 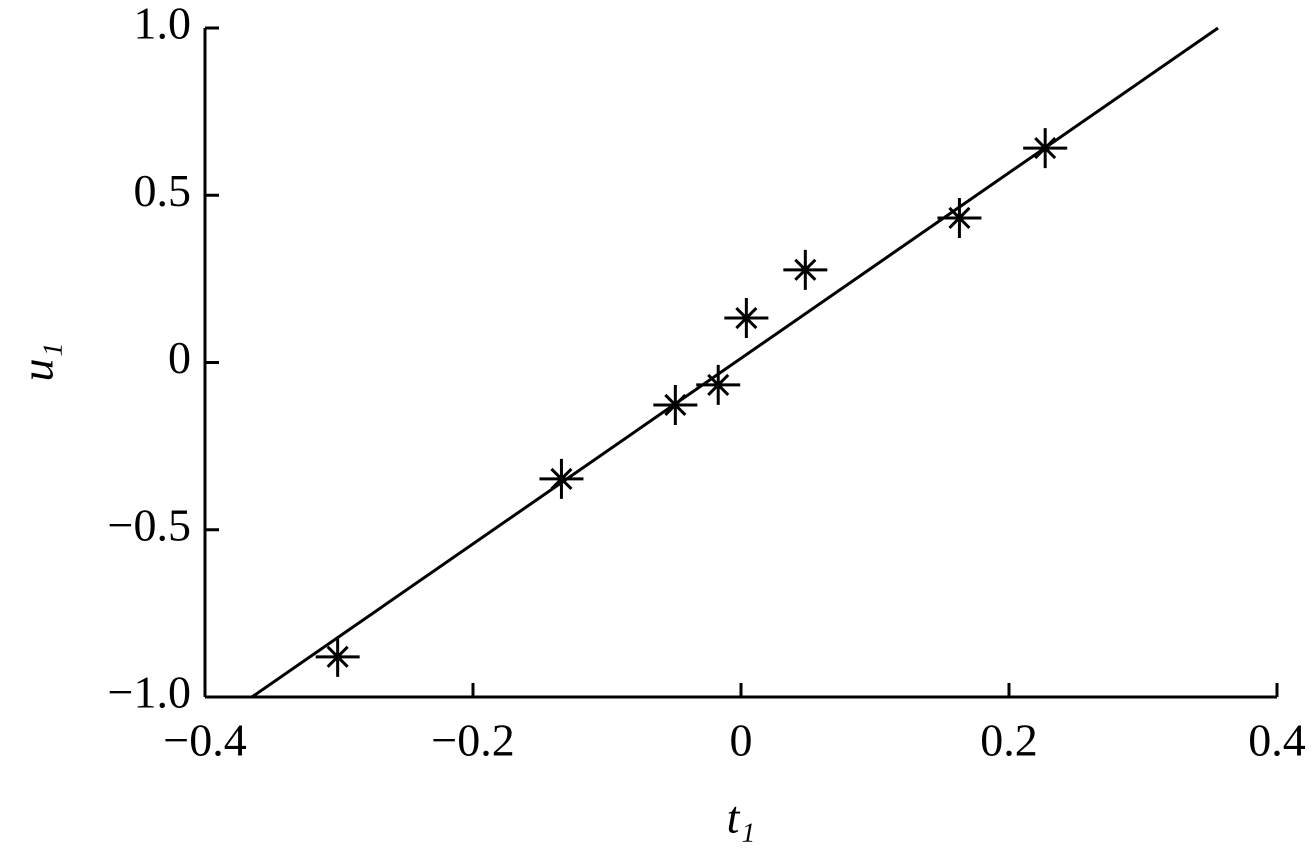 I want to click on y-tick-label: 0.5, so click(x=163, y=190).